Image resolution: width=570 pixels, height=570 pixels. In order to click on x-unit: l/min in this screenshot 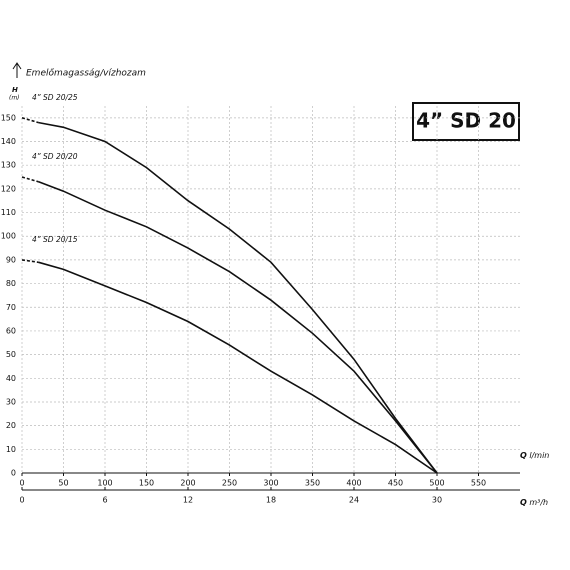, I will do `click(539, 455)`.